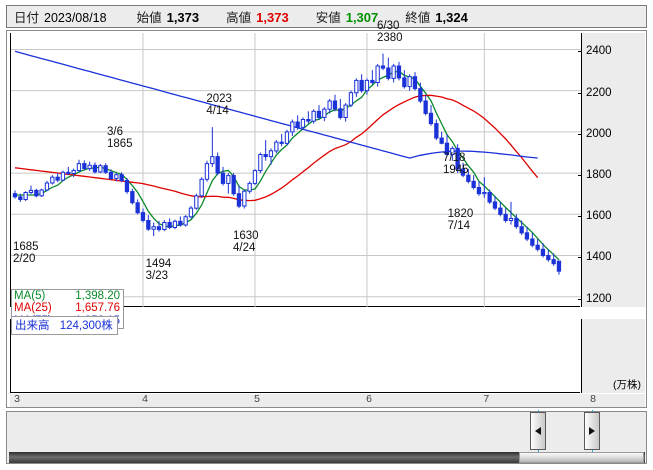  I want to click on price-annotation: 2023 4/14, so click(219, 105).